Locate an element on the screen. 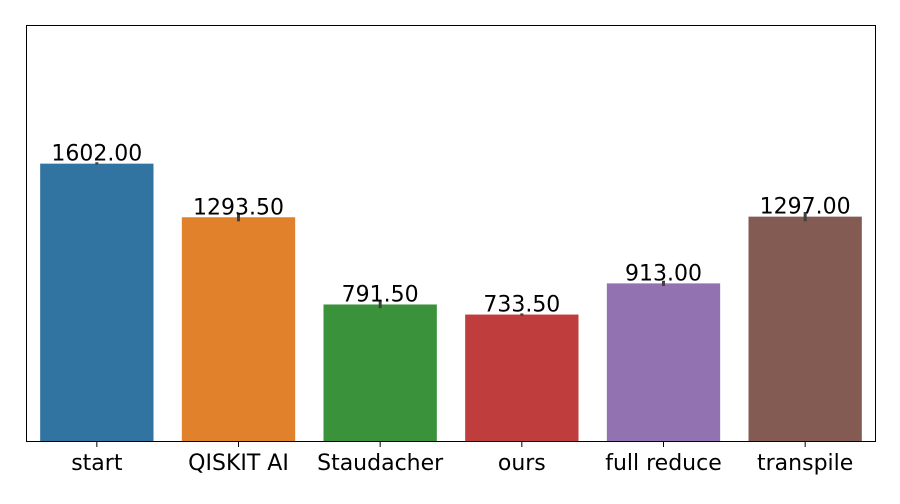  bar-value-label: 791.50 is located at coordinates (380, 294).